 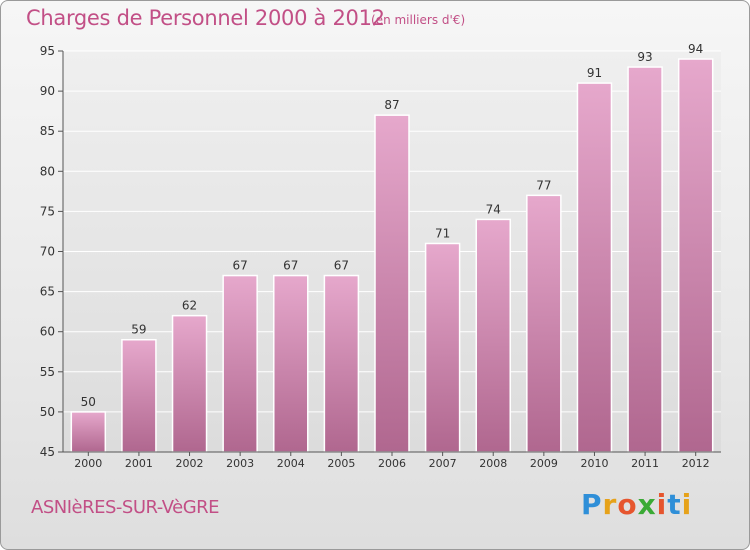 I want to click on chart-title: Charges de Personnel 2000 à 2012, so click(x=205, y=18).